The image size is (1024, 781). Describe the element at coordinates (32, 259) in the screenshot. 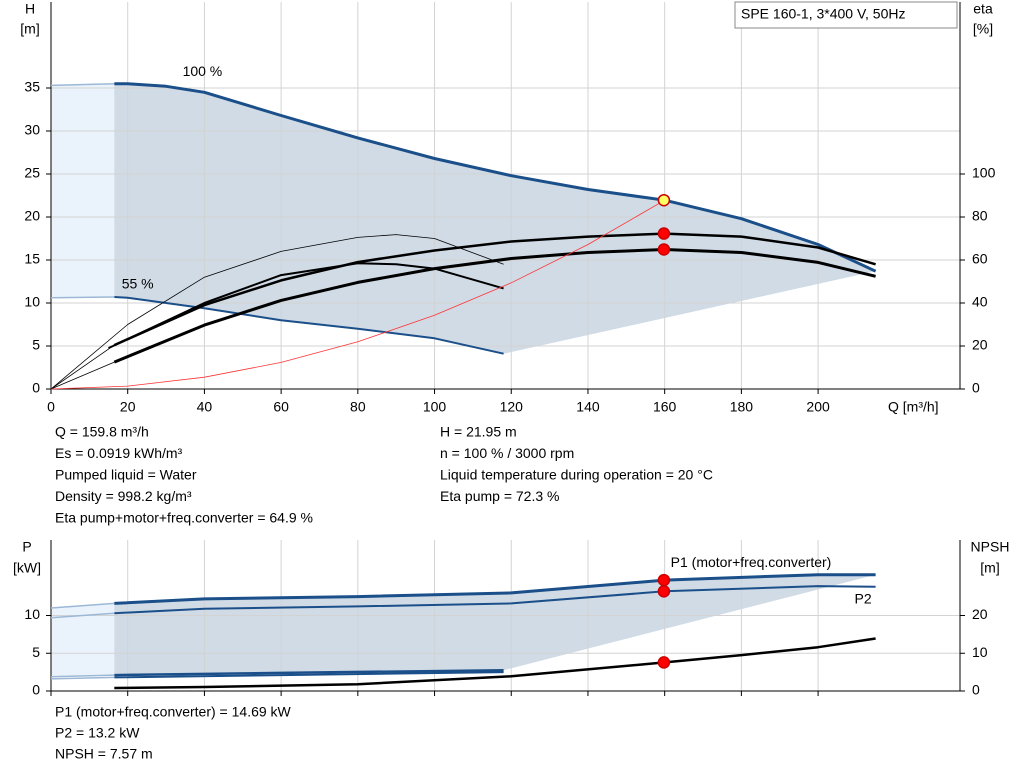

I see `y-tick-label: 15` at that location.